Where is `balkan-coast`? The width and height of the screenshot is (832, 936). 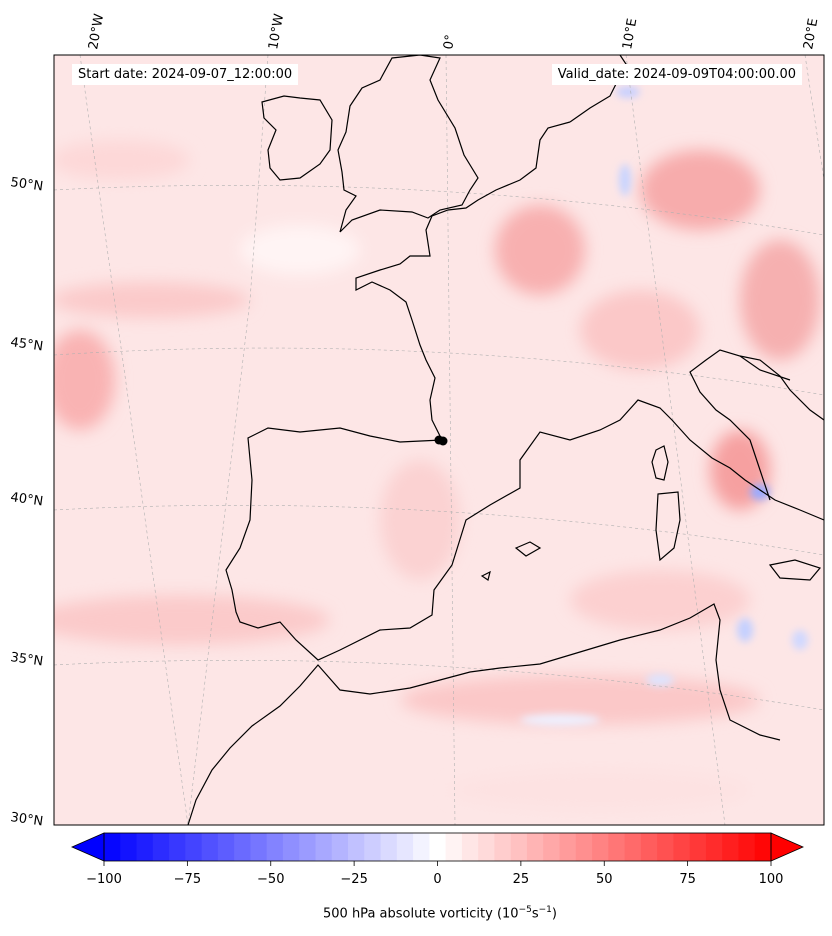
balkan-coast is located at coordinates (781, 388).